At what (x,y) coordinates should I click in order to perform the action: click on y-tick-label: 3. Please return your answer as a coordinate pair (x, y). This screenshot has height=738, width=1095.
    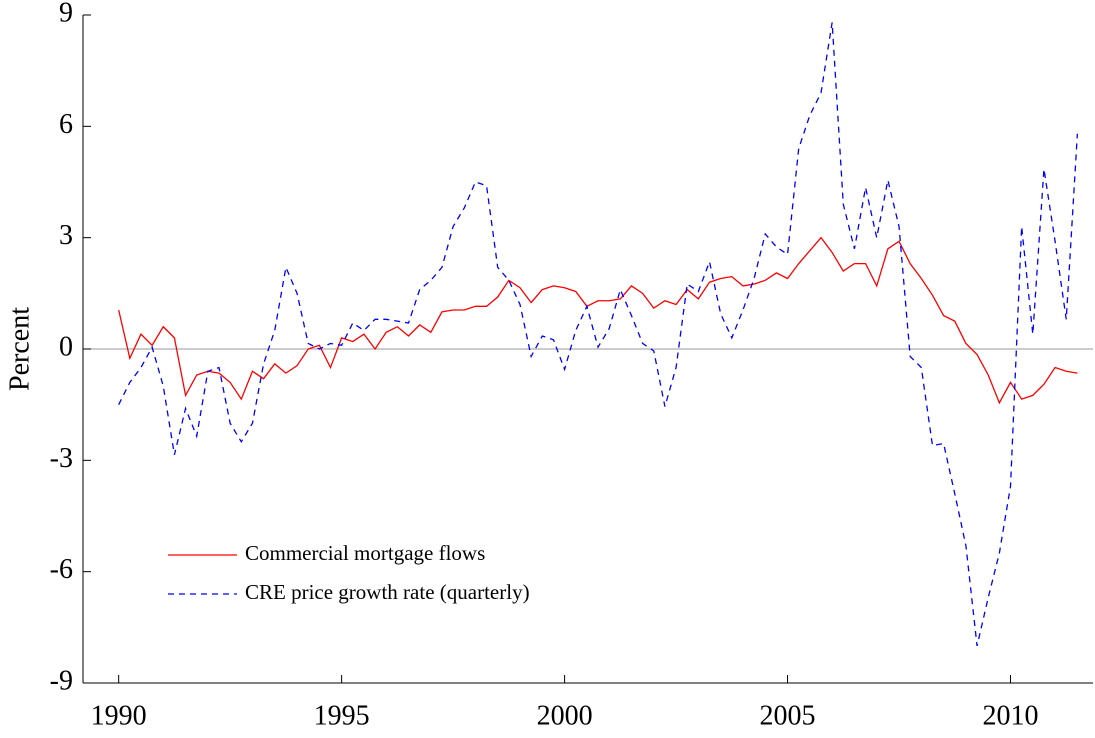
    Looking at the image, I should click on (66, 235).